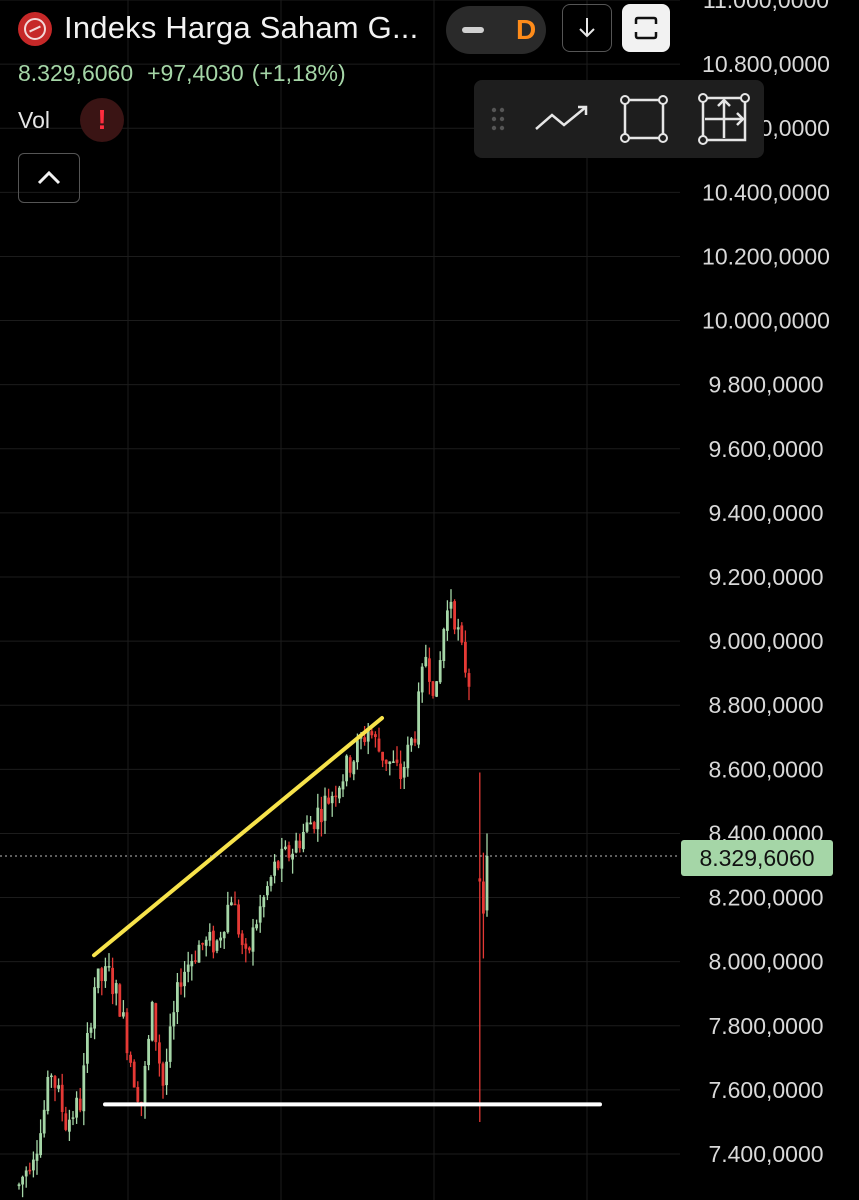 This screenshot has height=1200, width=859. I want to click on y-tick-label: 10.400,0000, so click(766, 192).